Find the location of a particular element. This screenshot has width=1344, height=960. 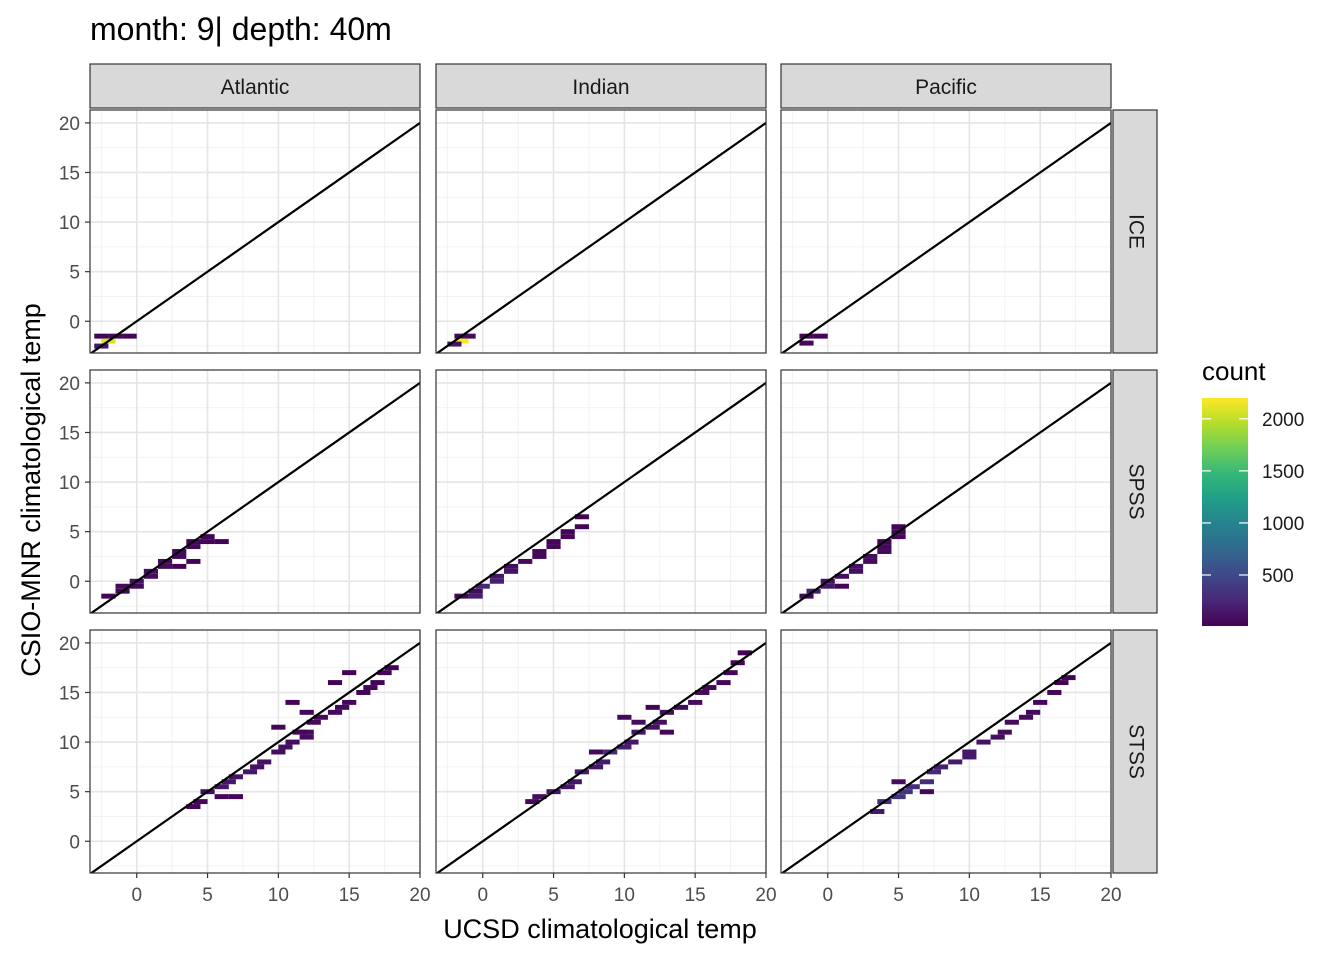

y-tick-label: 5 is located at coordinates (74, 533).